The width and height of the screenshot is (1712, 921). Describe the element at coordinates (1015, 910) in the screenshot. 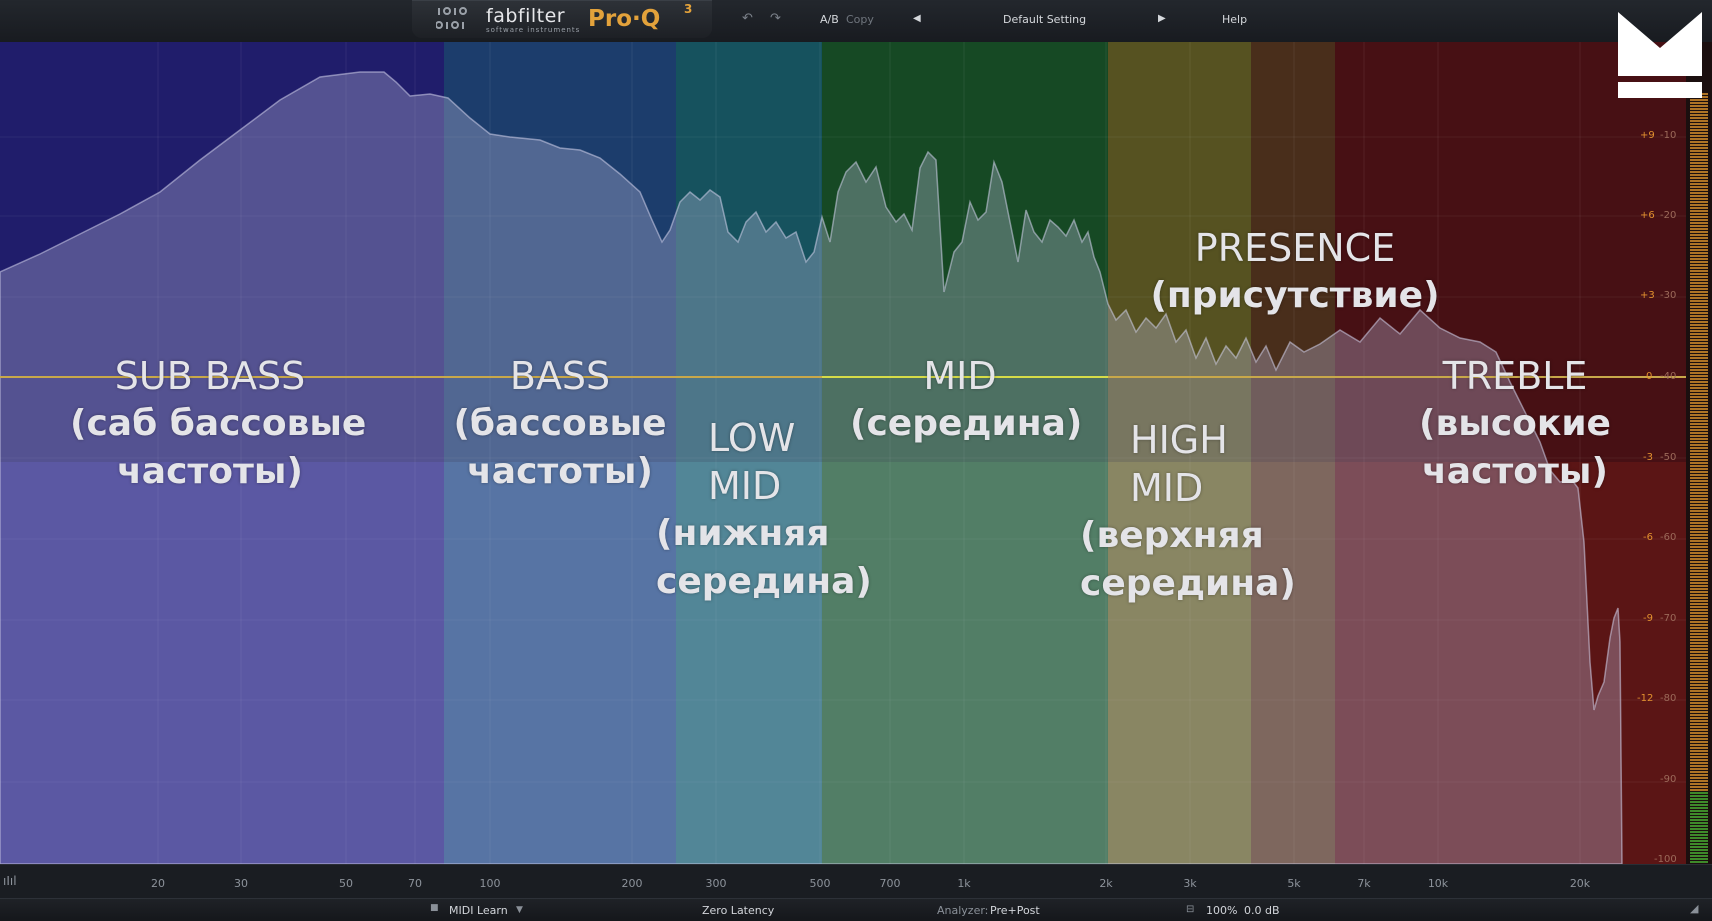

I see `analyzer-mode-button: Pre+Post` at that location.